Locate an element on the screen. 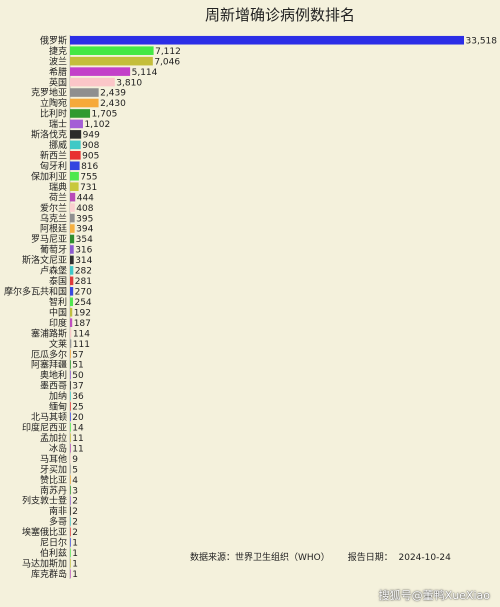 Image resolution: width=500 pixels, height=607 pixels. category-label: 葡萄牙 is located at coordinates (53, 250).